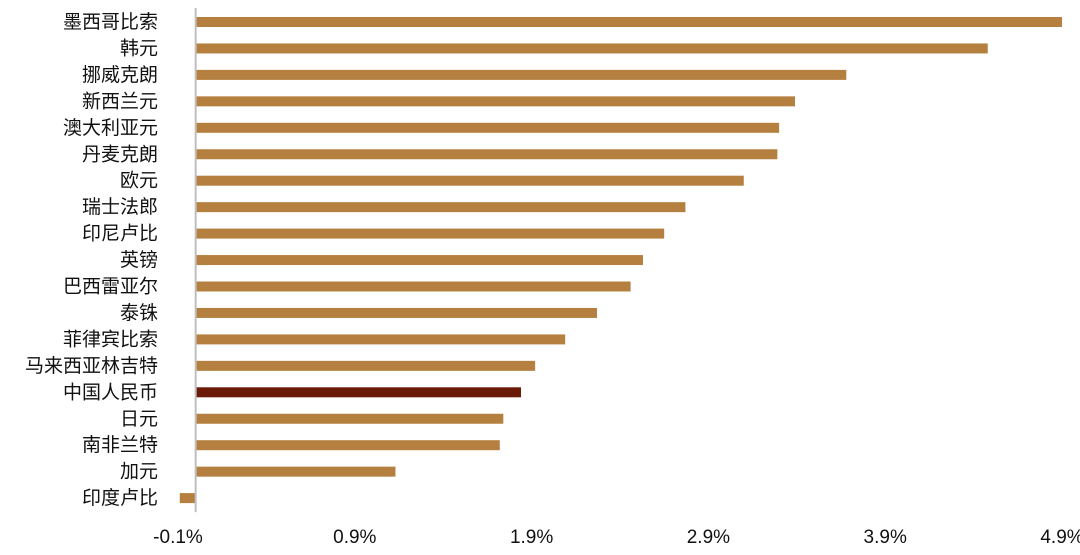 The width and height of the screenshot is (1080, 555). What do you see at coordinates (110, 392) in the screenshot?
I see `category-label-15: 中国人民币` at bounding box center [110, 392].